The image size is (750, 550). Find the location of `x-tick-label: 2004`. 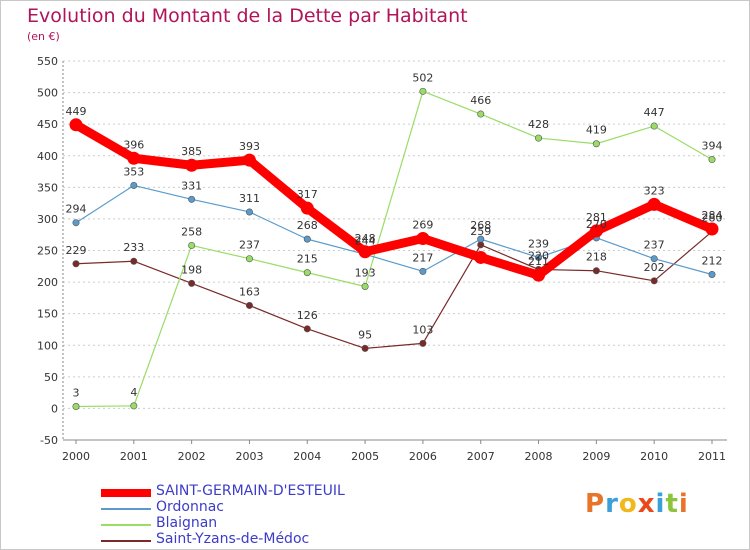

x-tick-label: 2004 is located at coordinates (307, 456).